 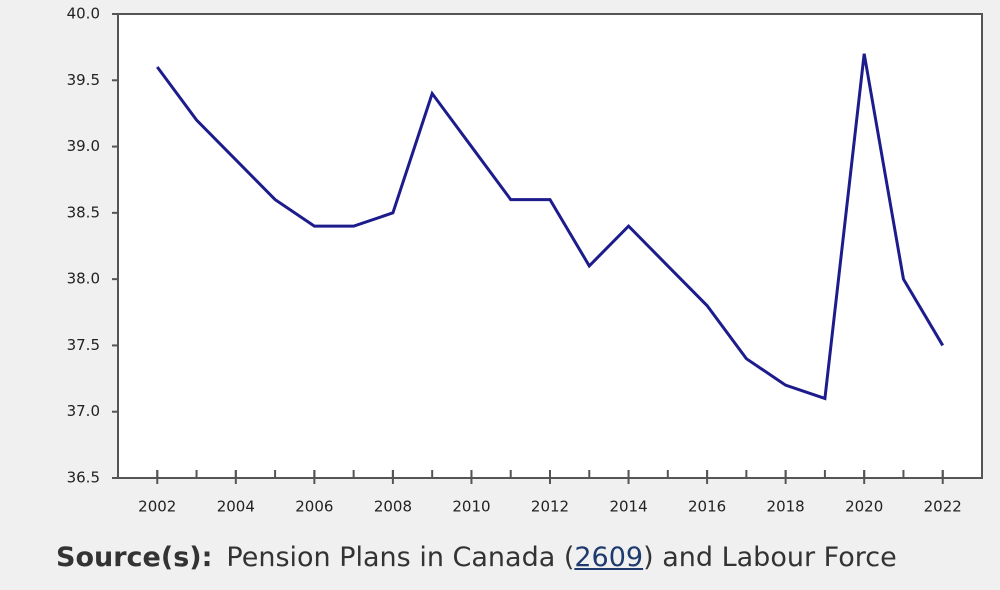 What do you see at coordinates (400, 557) in the screenshot?
I see `source-text: Pension Plans in Canada (` at bounding box center [400, 557].